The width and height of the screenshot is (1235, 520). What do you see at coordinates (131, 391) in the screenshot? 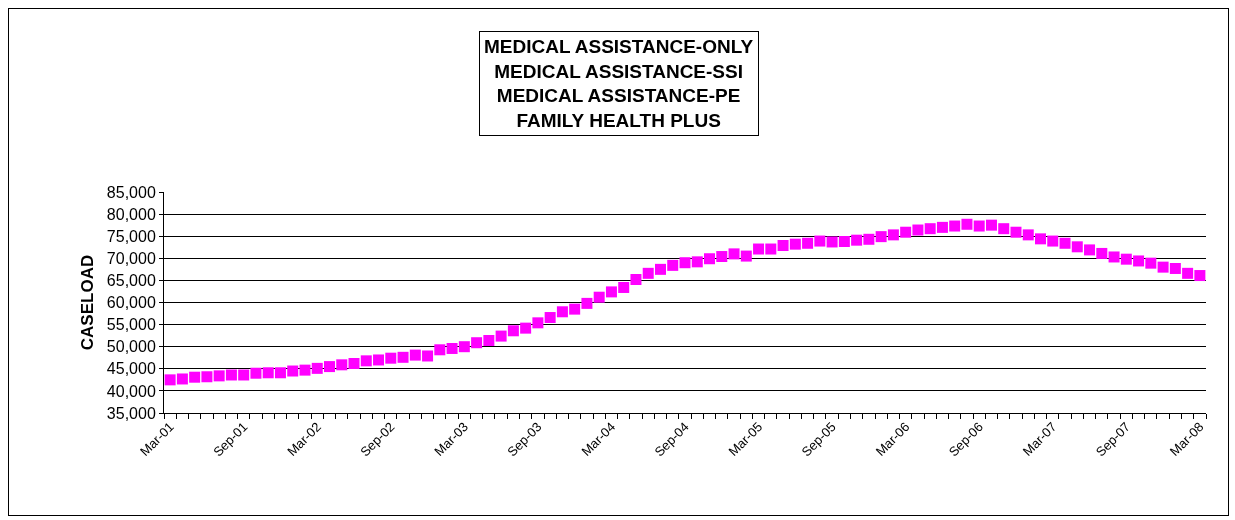
I see `y-tick-label: 40,000` at bounding box center [131, 391].